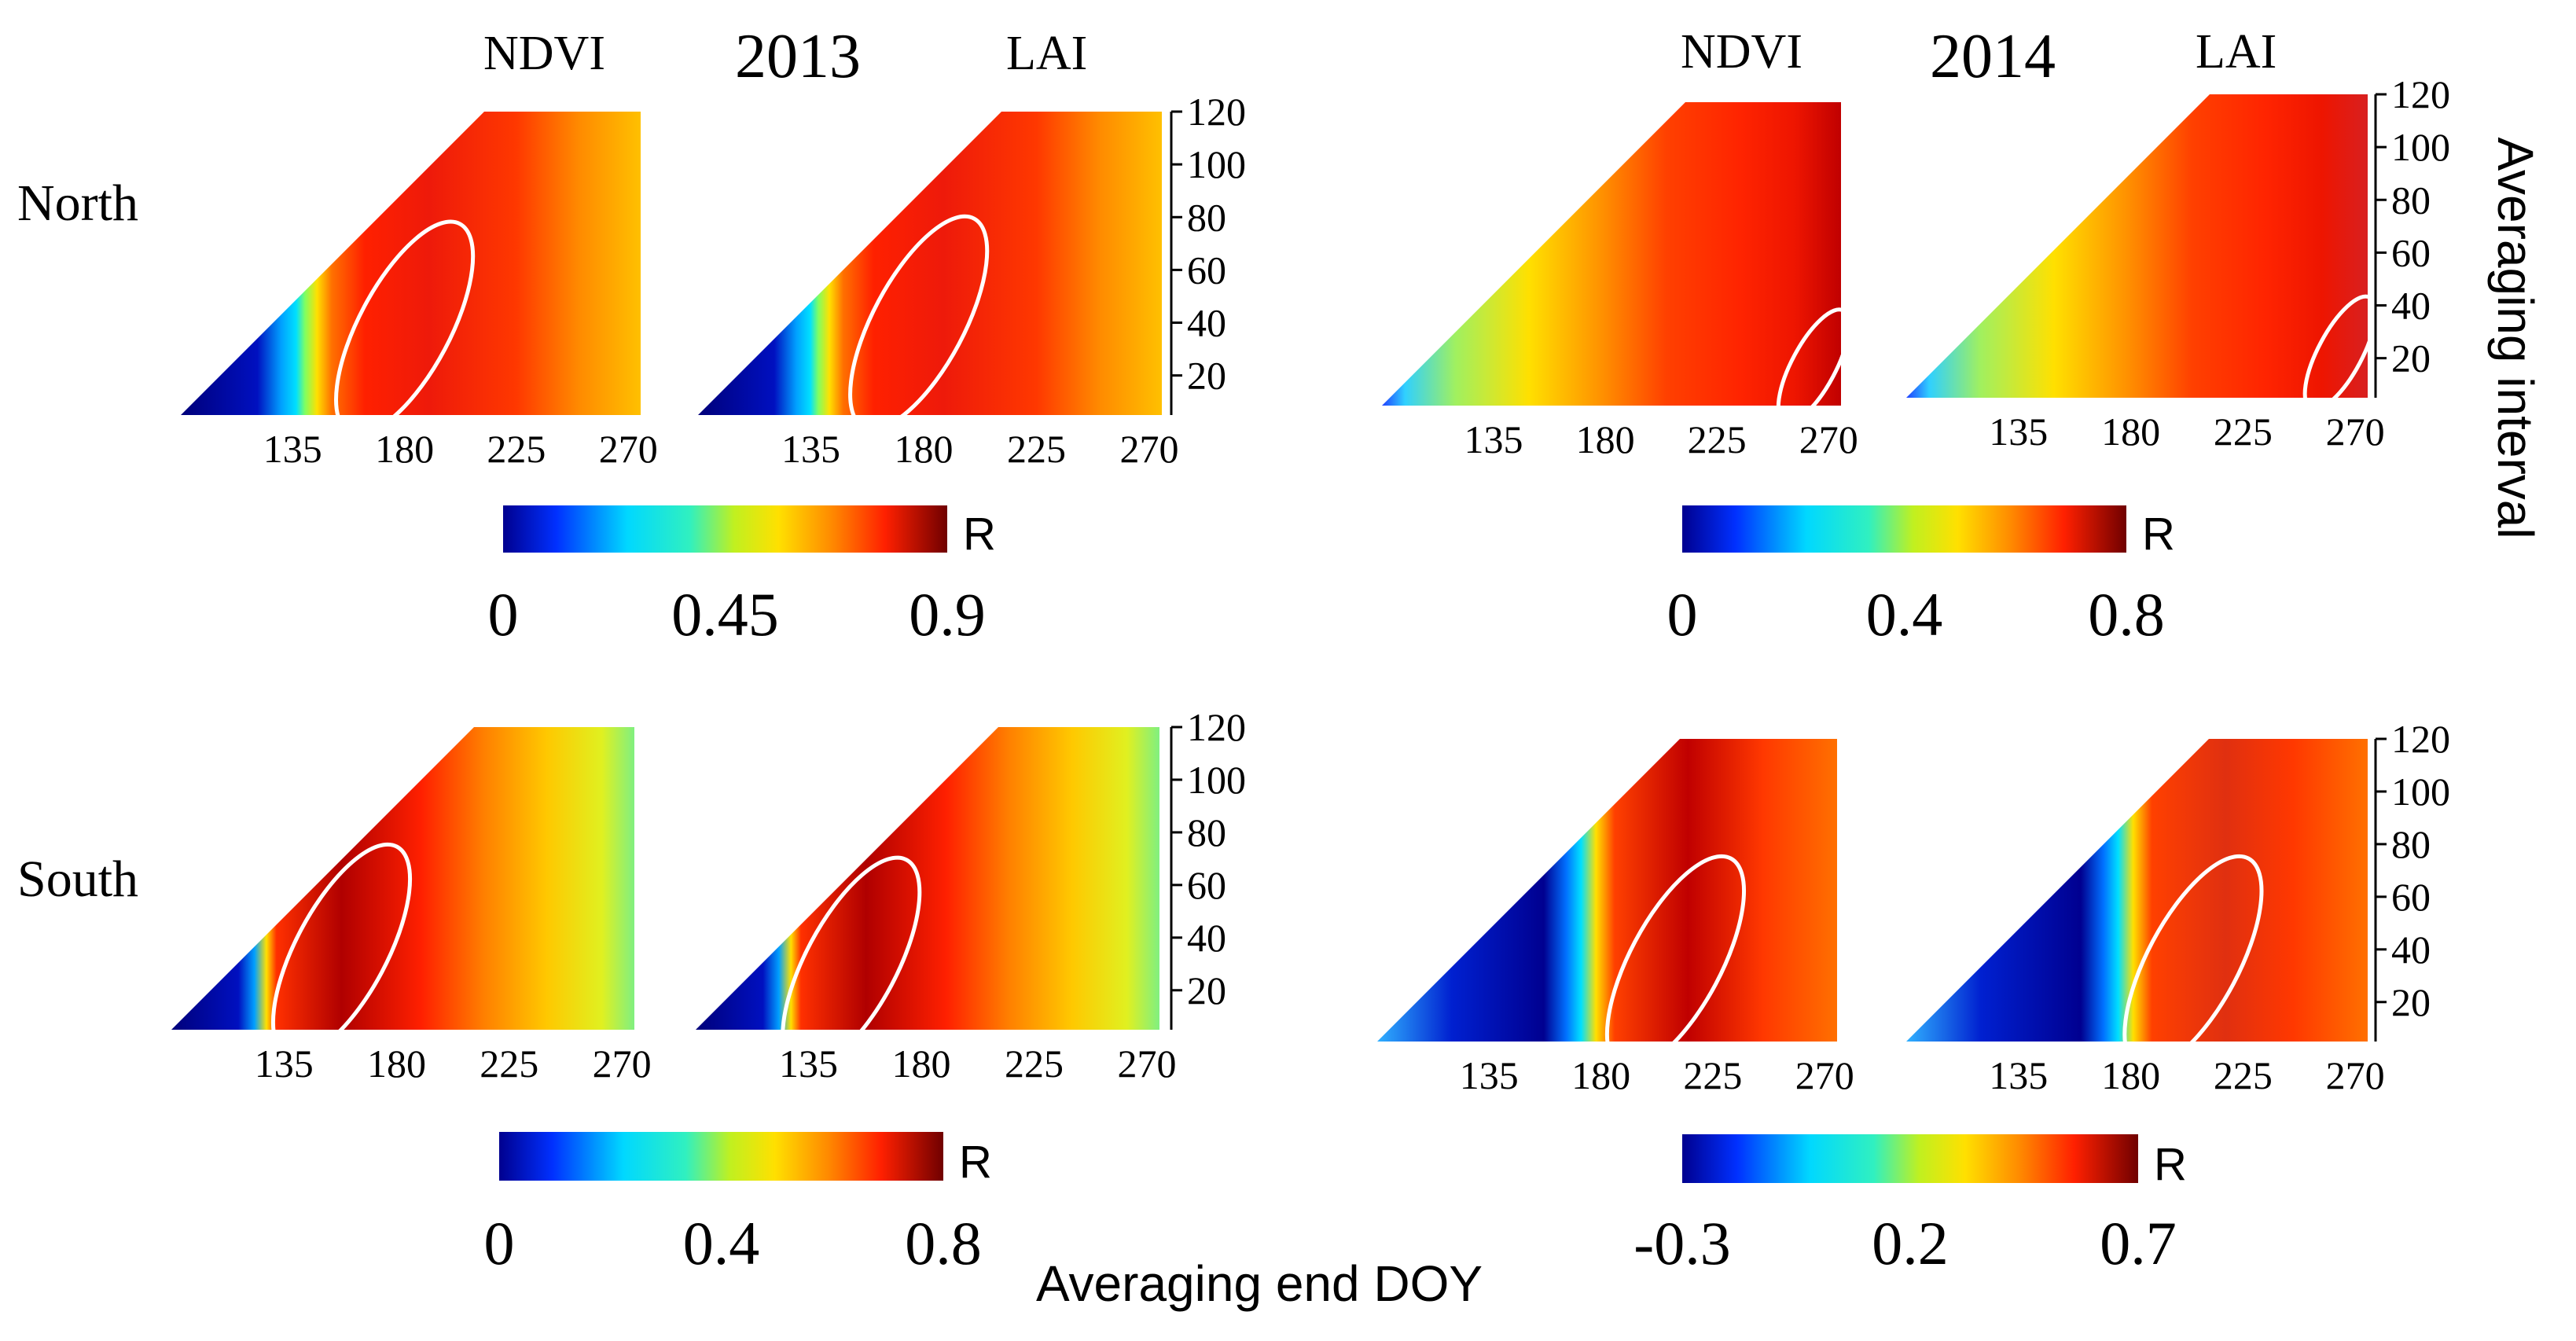  Describe the element at coordinates (1741, 52) in the screenshot. I see `panel-title-2014-ndvi: NDVI` at that location.